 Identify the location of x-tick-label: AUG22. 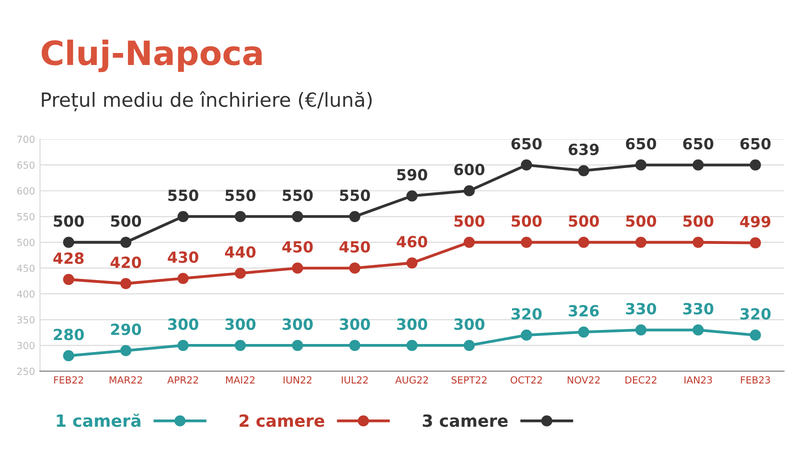
(411, 380).